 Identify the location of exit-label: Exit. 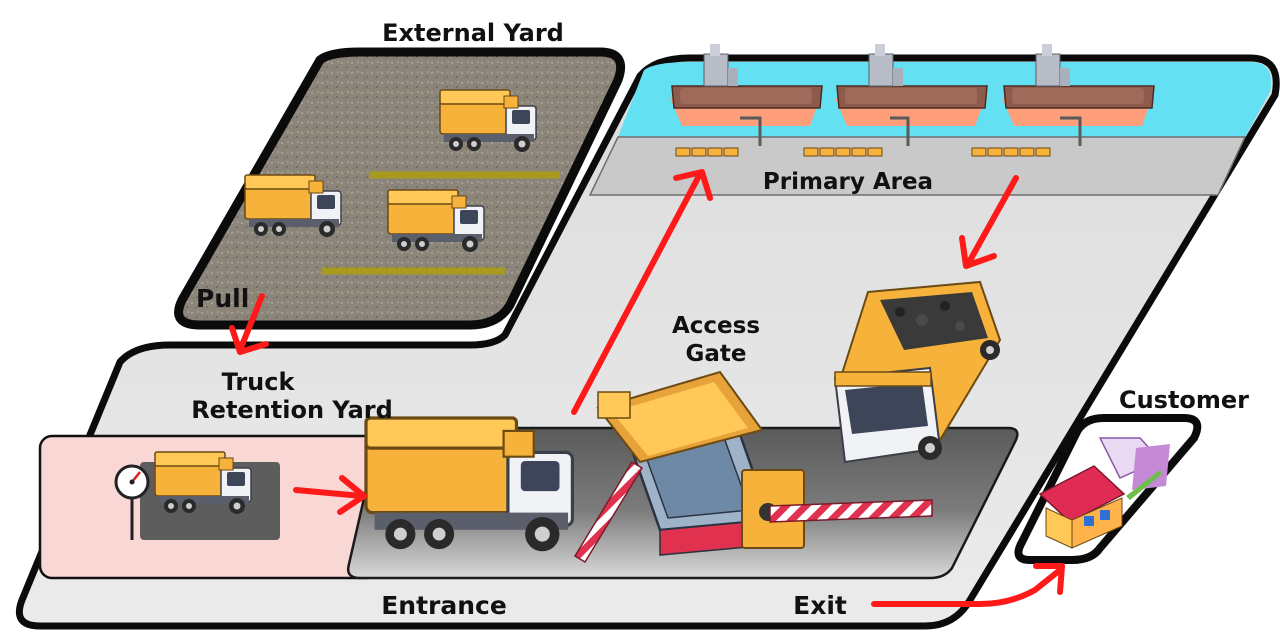
(820, 605).